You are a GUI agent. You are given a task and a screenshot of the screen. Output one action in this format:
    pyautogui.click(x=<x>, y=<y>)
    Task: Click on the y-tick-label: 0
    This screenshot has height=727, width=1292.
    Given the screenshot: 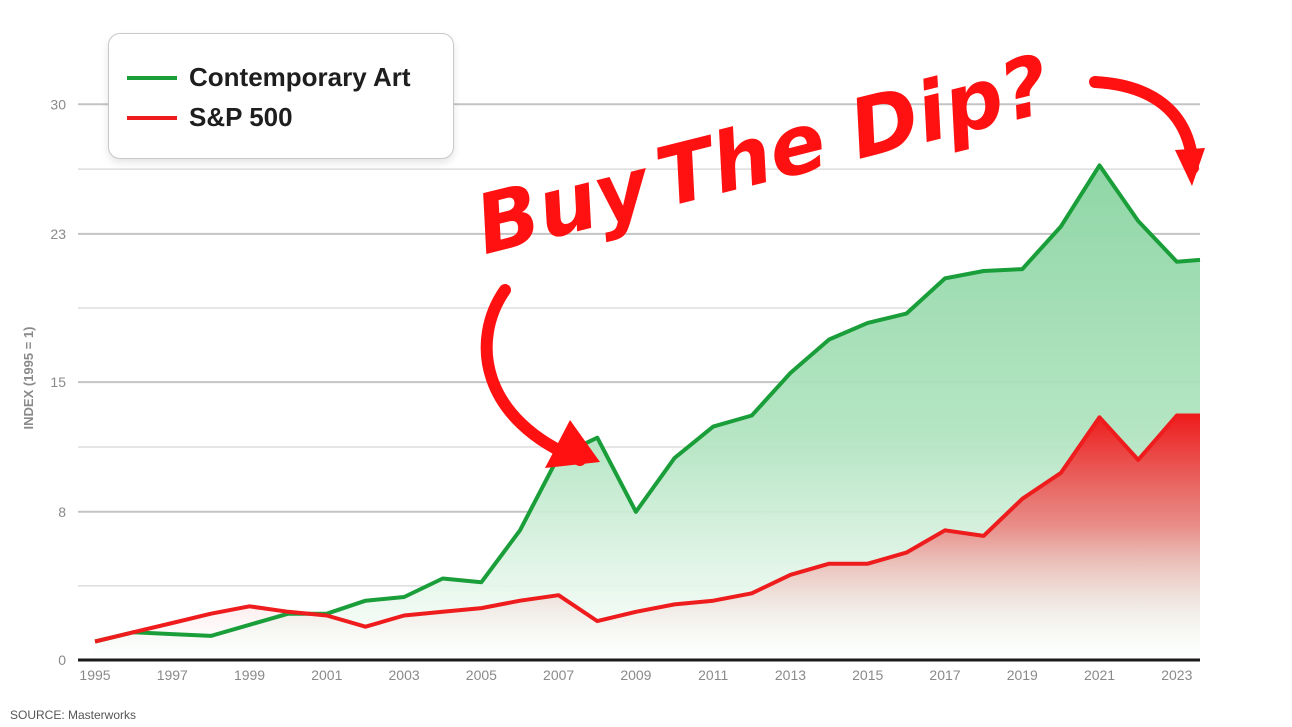 What is the action you would take?
    pyautogui.click(x=62, y=660)
    